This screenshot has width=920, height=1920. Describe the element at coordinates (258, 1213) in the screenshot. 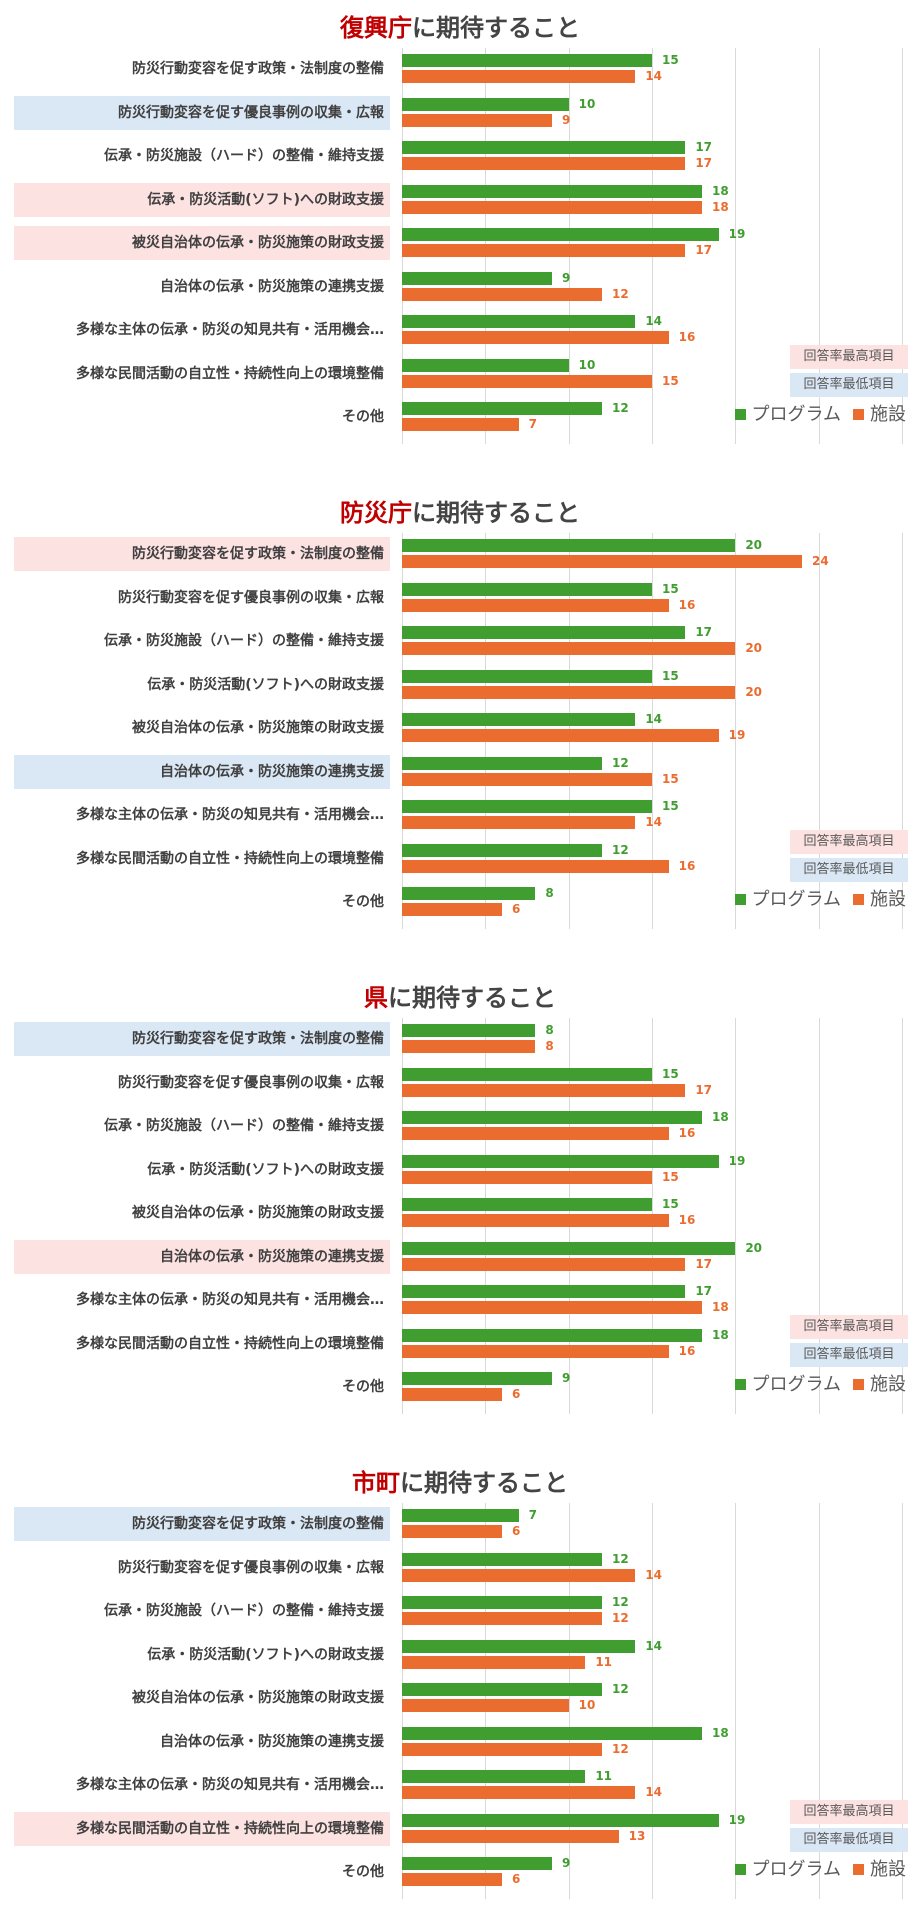

I see `category-label: 被災自治体の伝承・防災施策の財政支援` at that location.